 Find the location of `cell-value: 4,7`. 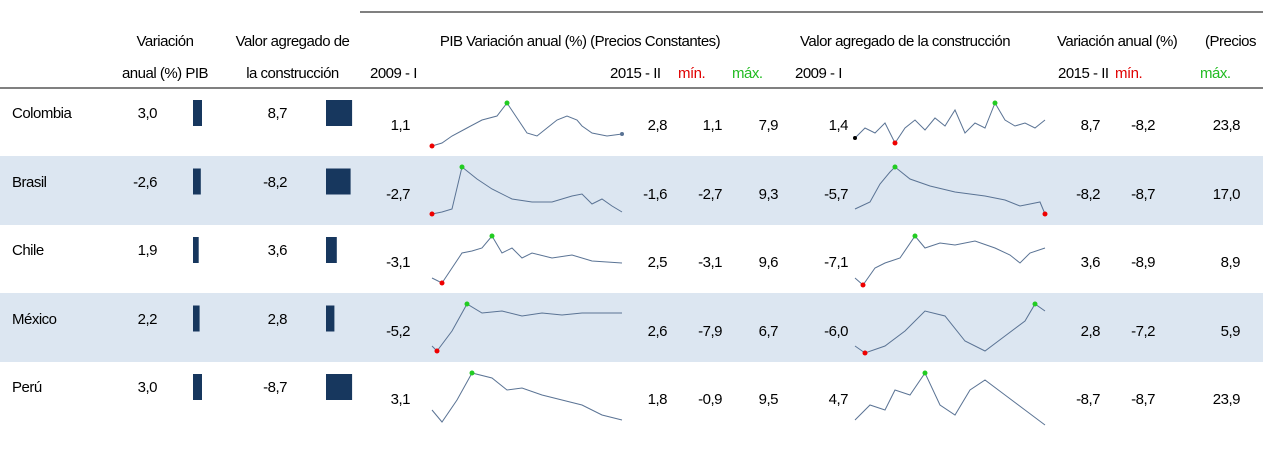

cell-value: 4,7 is located at coordinates (838, 399).